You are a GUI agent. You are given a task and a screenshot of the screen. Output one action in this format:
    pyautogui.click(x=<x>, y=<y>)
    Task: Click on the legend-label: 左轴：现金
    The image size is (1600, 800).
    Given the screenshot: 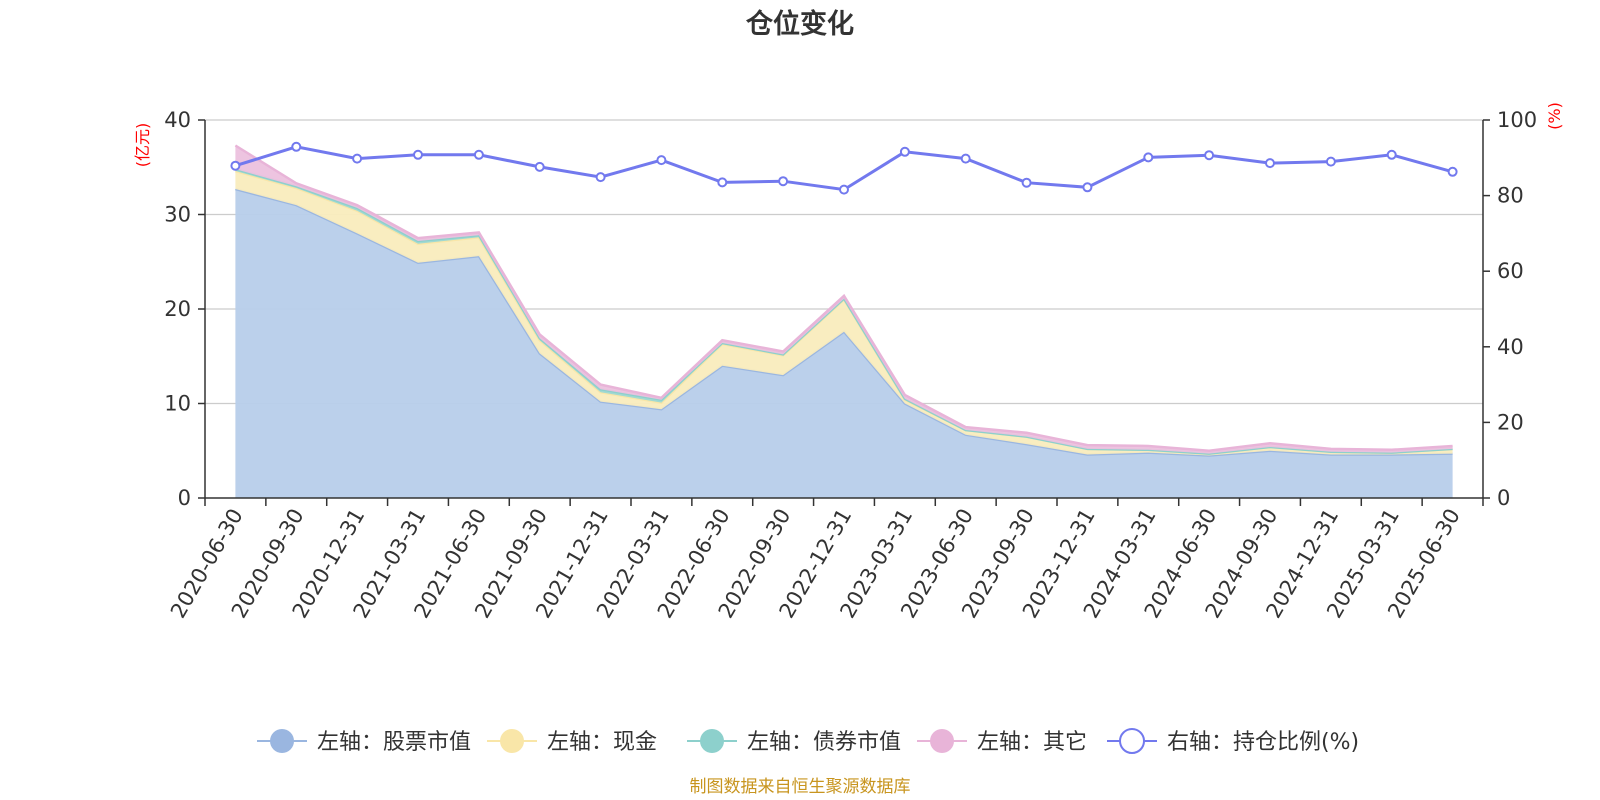 What is the action you would take?
    pyautogui.click(x=602, y=742)
    